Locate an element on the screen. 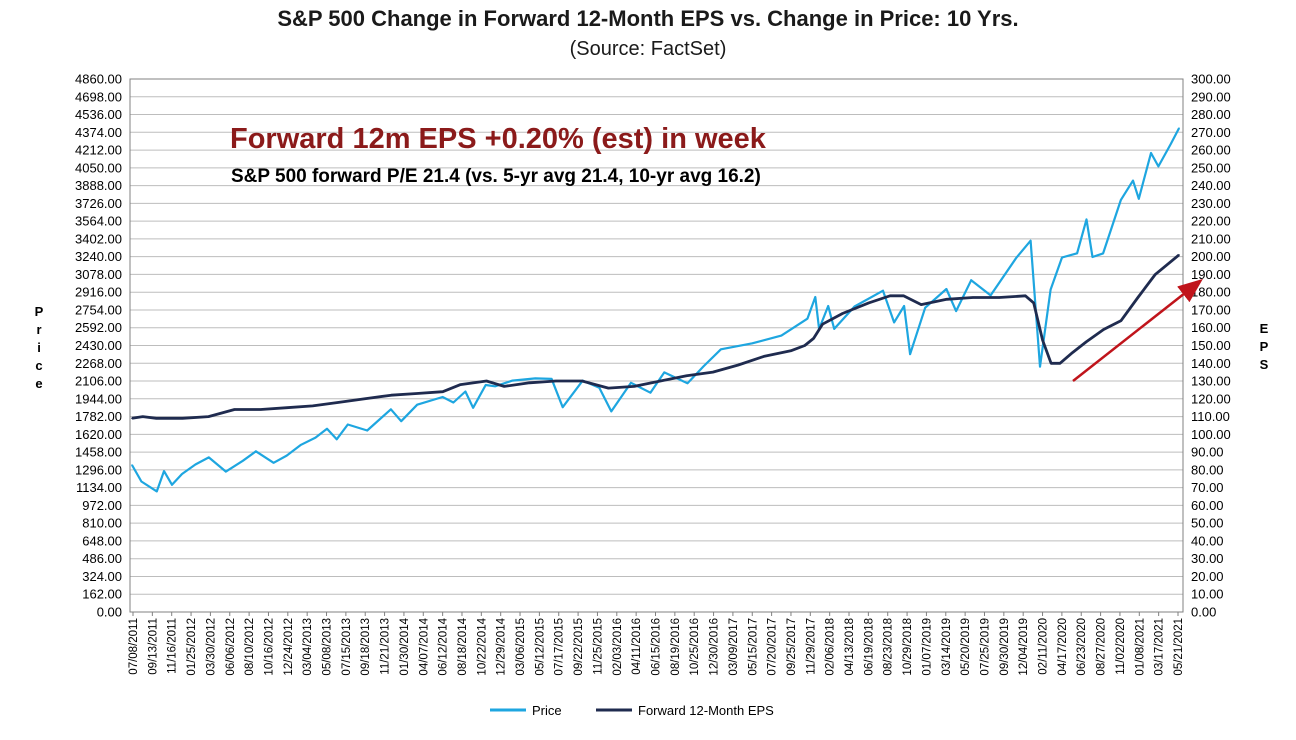 Image resolution: width=1296 pixels, height=740 pixels. y-left-tick-label: 3564.00 is located at coordinates (98, 221).